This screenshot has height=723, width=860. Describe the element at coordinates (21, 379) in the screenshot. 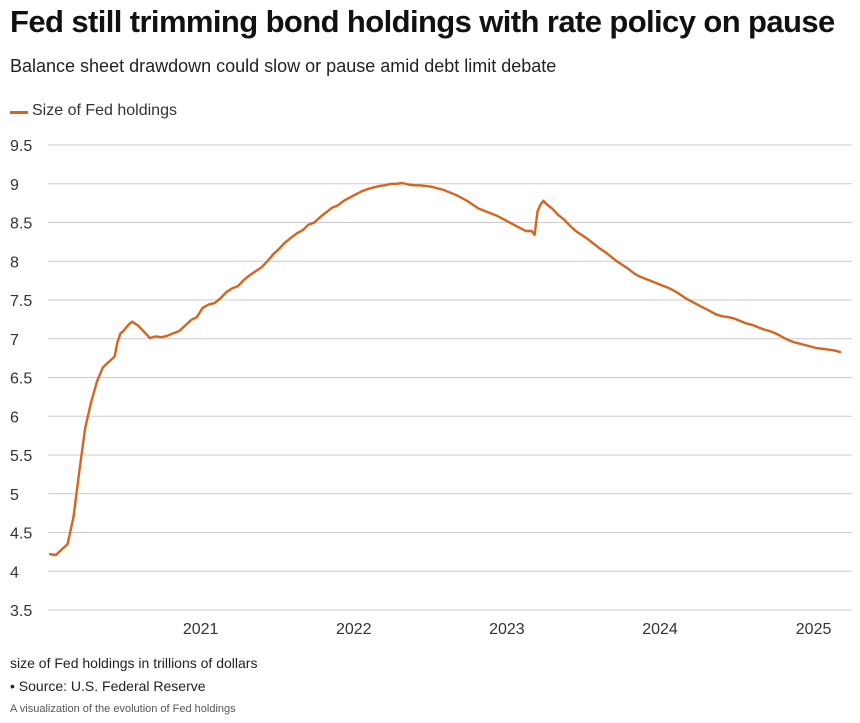

I see `y-tick-label: 6.5` at that location.